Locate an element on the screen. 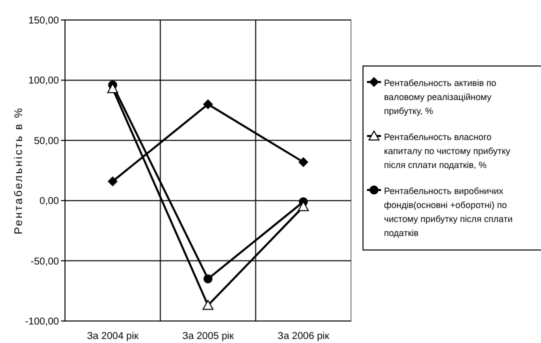  y-tick-label: 0,00 is located at coordinates (50, 202).